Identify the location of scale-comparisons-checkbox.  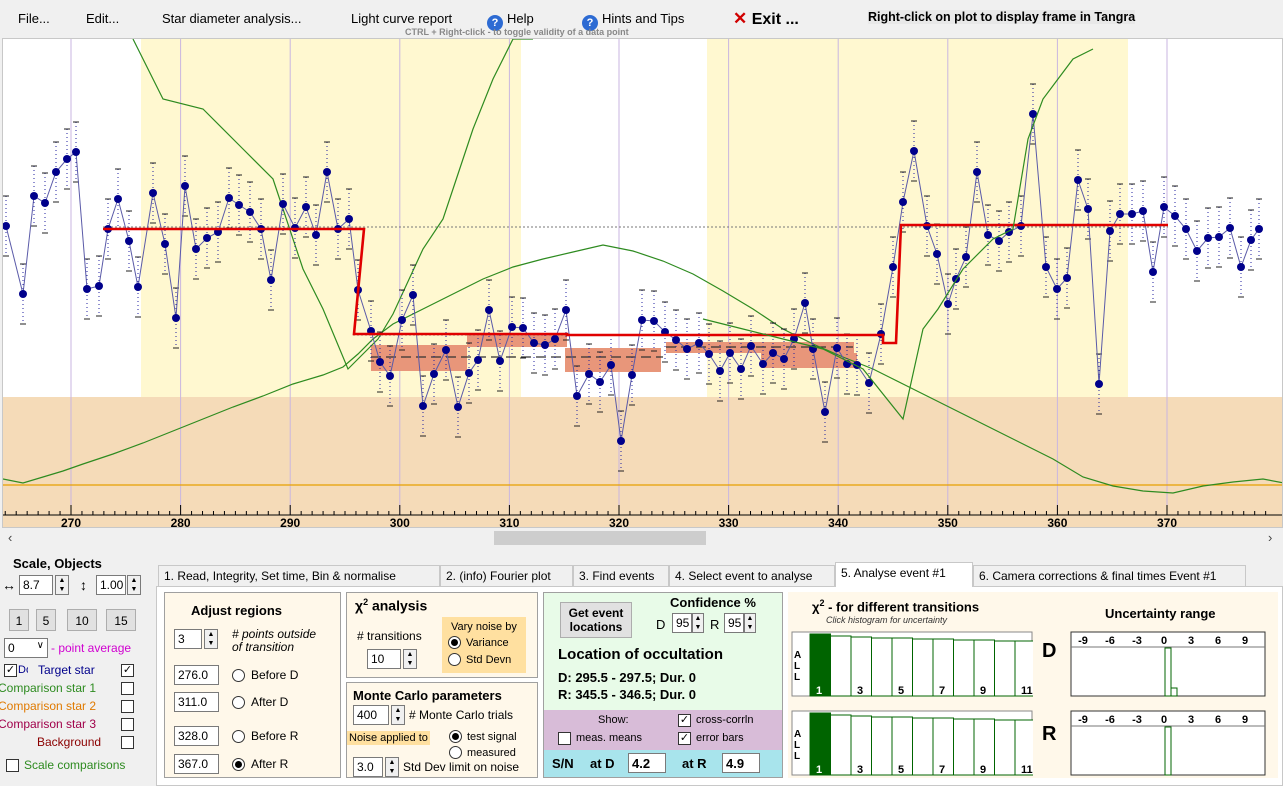
(12, 765).